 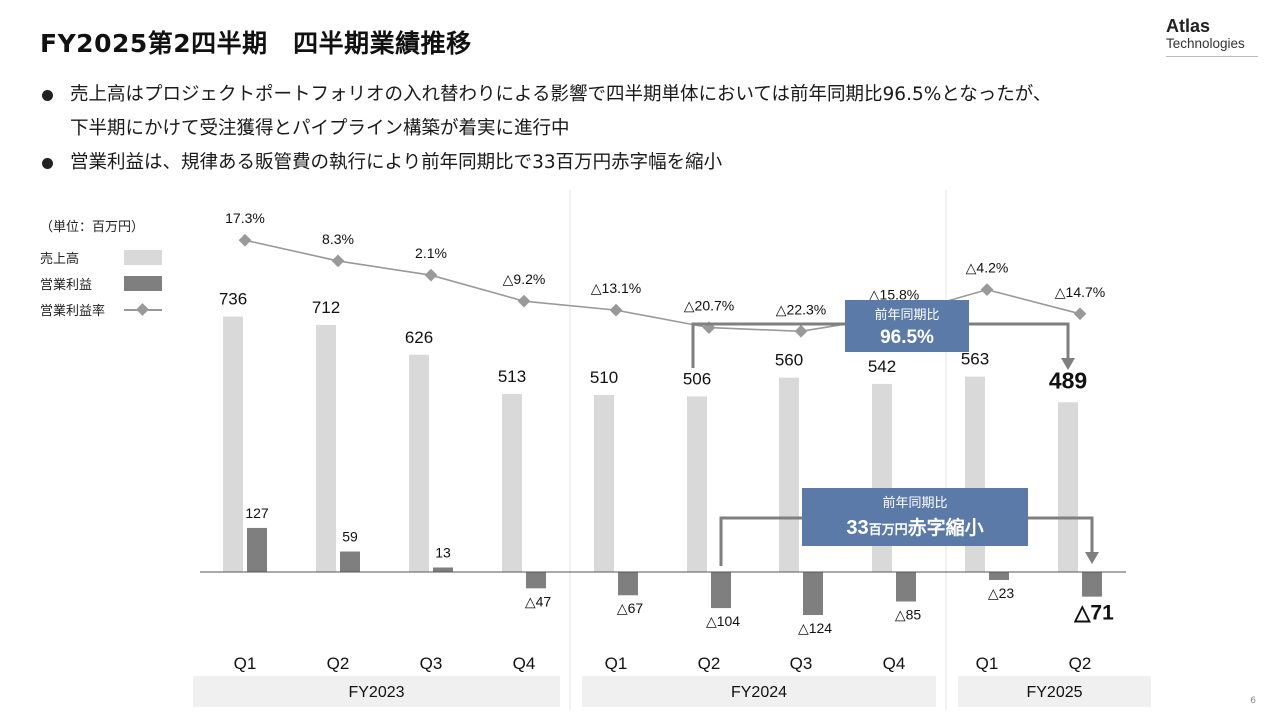 What do you see at coordinates (815, 628) in the screenshot?
I see `op-profit-value-label: △124` at bounding box center [815, 628].